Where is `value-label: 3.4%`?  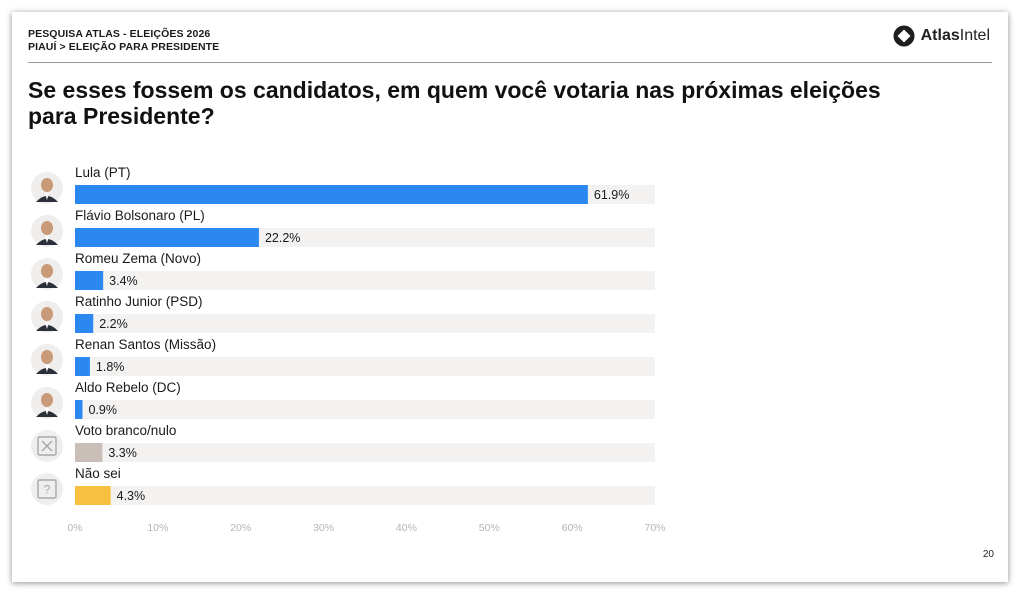
value-label: 3.4% is located at coordinates (123, 281).